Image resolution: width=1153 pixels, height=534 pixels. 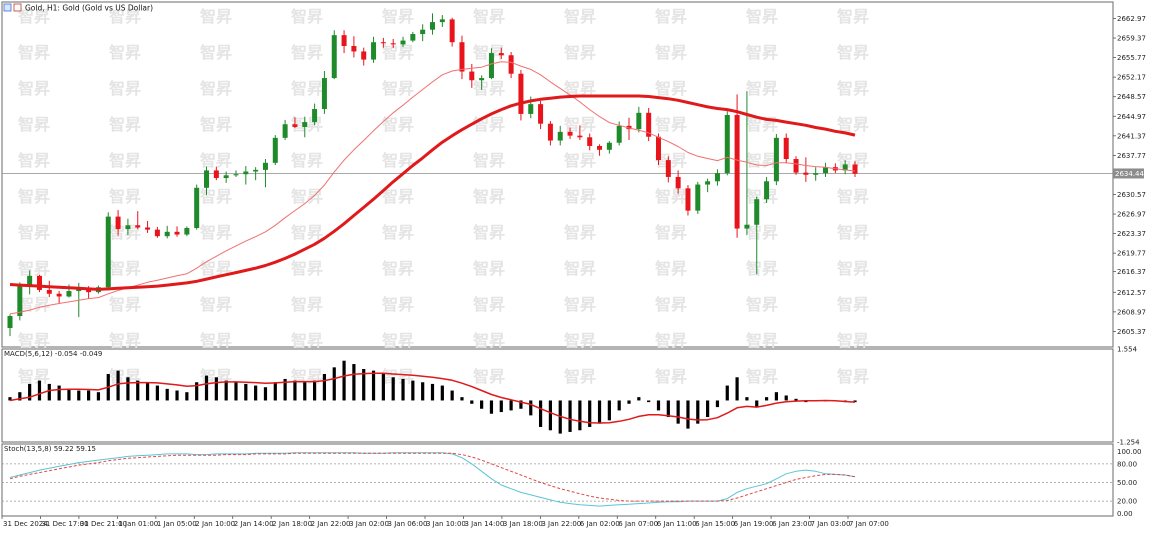 What do you see at coordinates (7, 7) in the screenshot?
I see `chart-window-icon` at bounding box center [7, 7].